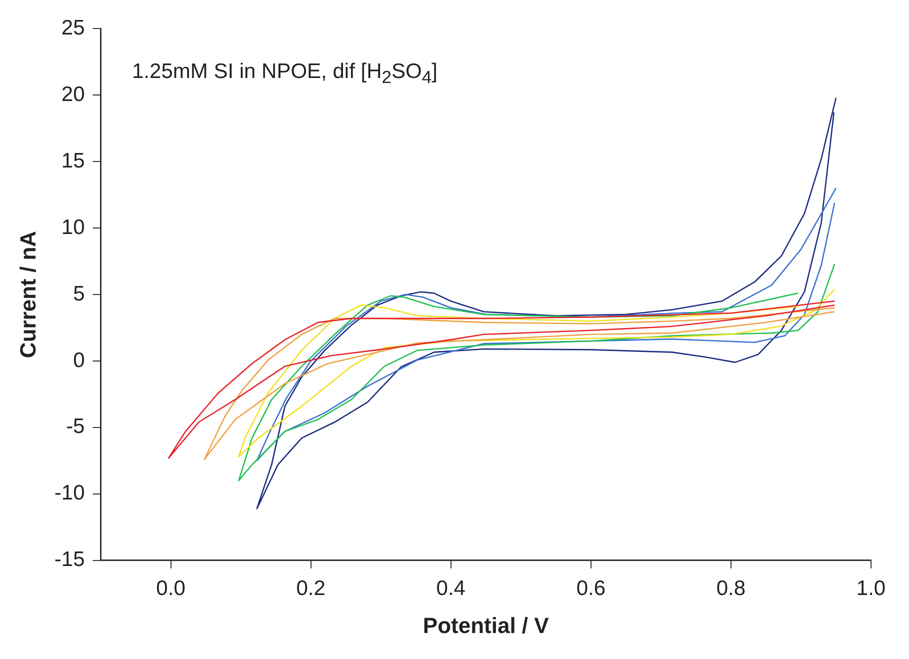 Image resolution: width=909 pixels, height=659 pixels. Describe the element at coordinates (69, 560) in the screenshot. I see `y-tick-label: -15` at that location.